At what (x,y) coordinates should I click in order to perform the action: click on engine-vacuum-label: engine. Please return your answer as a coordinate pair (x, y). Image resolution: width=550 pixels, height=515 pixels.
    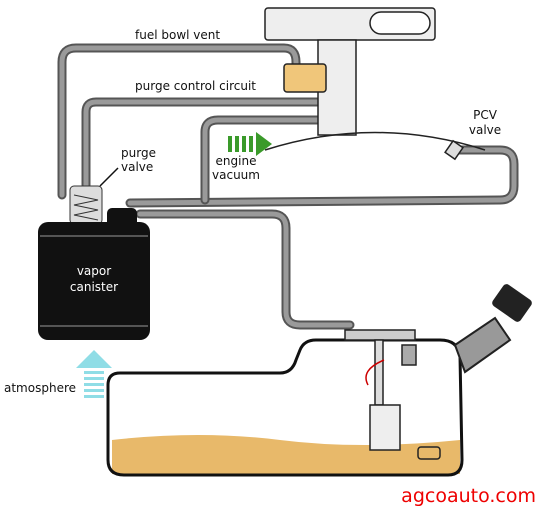
    Looking at the image, I should click on (236, 161).